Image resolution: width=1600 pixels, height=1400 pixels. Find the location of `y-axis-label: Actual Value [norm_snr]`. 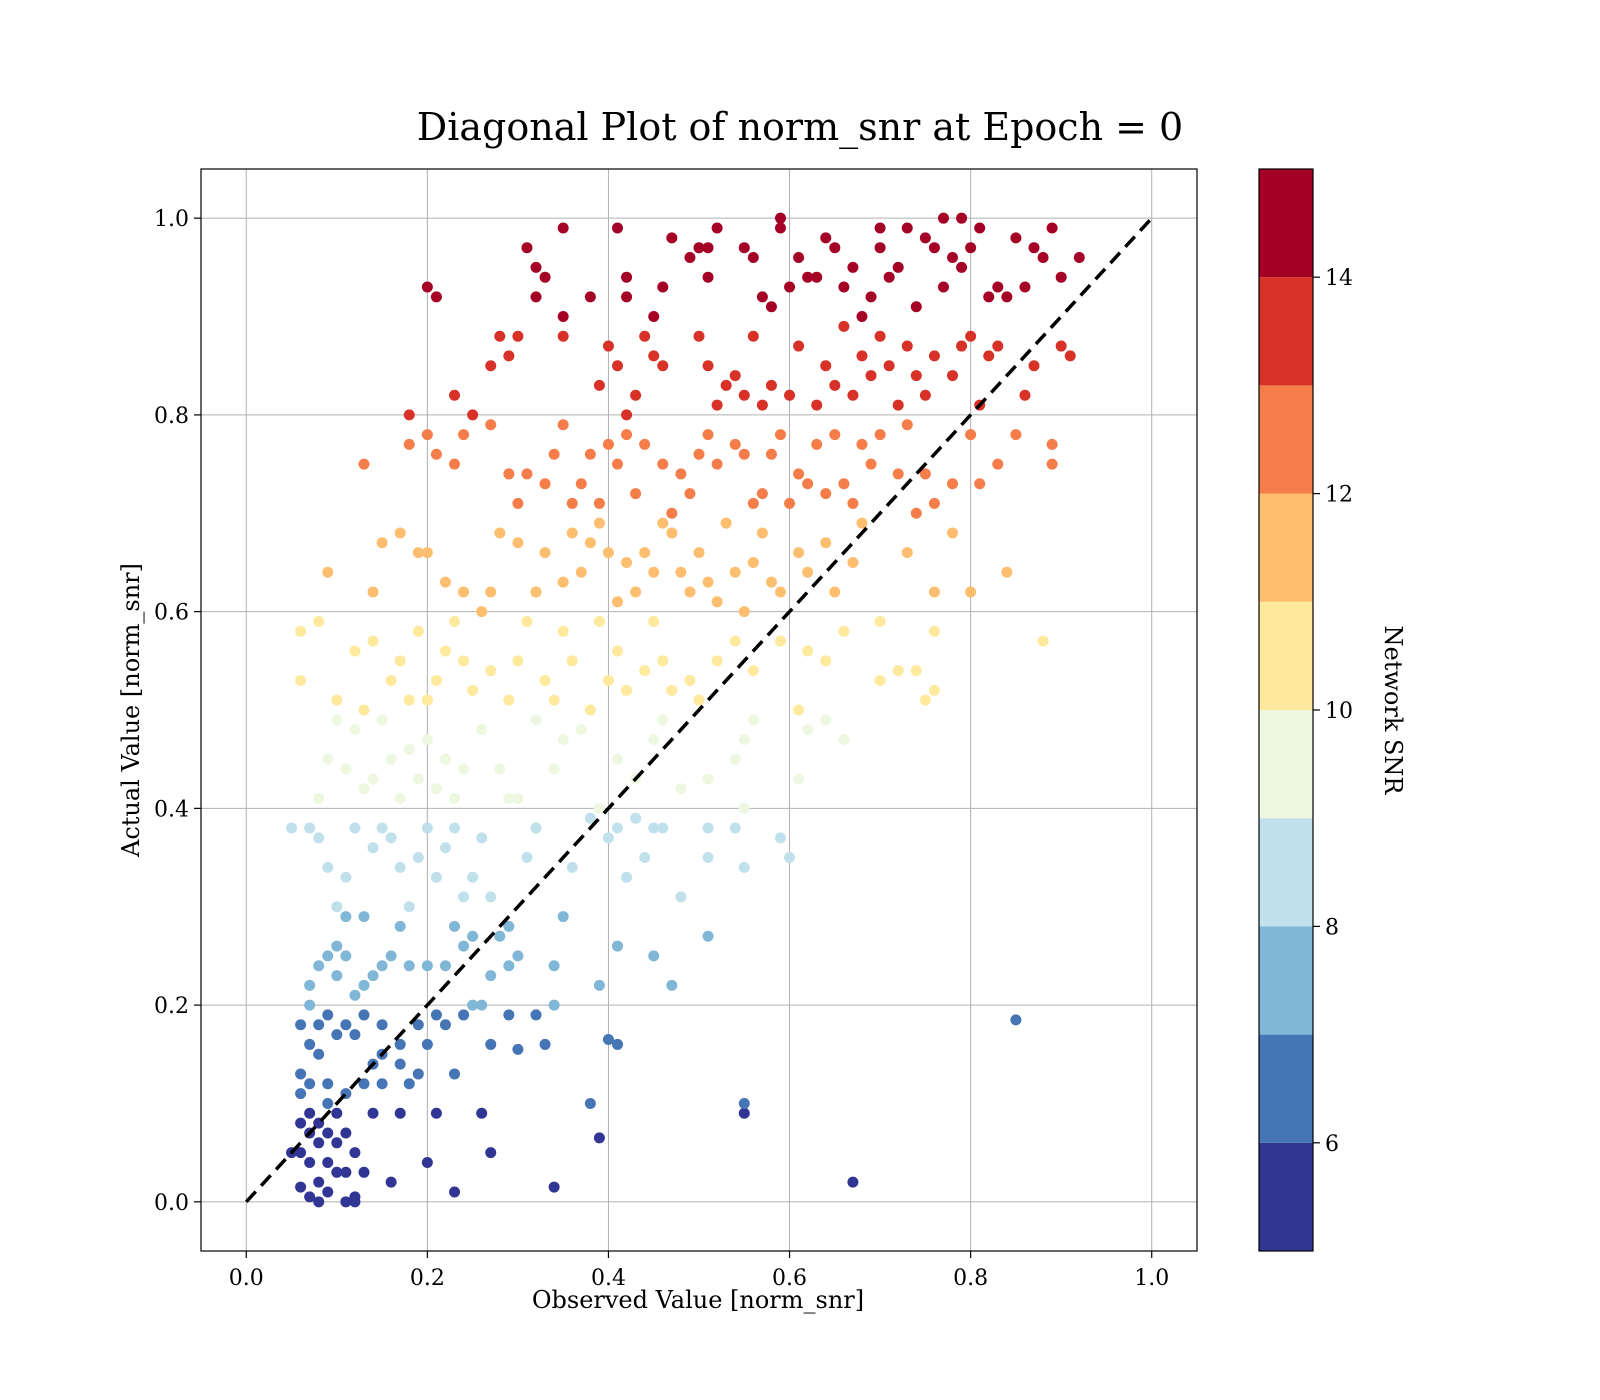

y-axis-label: Actual Value [norm_snr] is located at coordinates (131, 710).